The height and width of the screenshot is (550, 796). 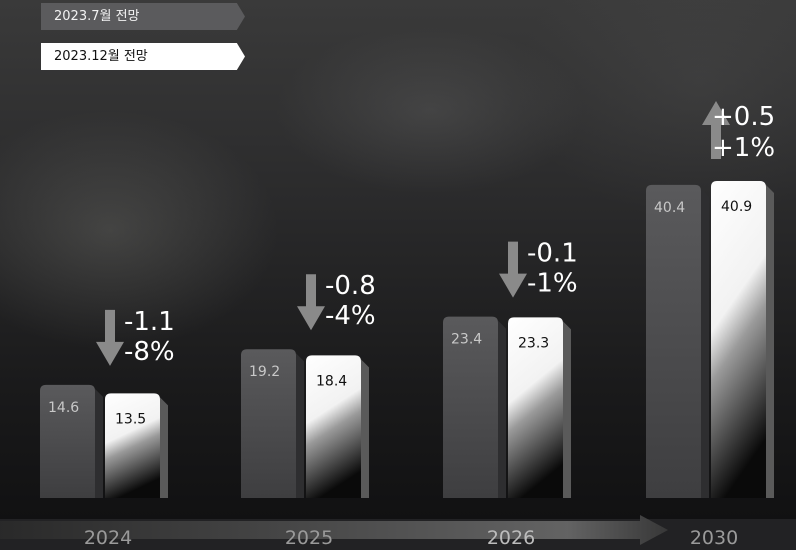 I want to click on x-tick-label-2026: 2026, so click(x=511, y=538).